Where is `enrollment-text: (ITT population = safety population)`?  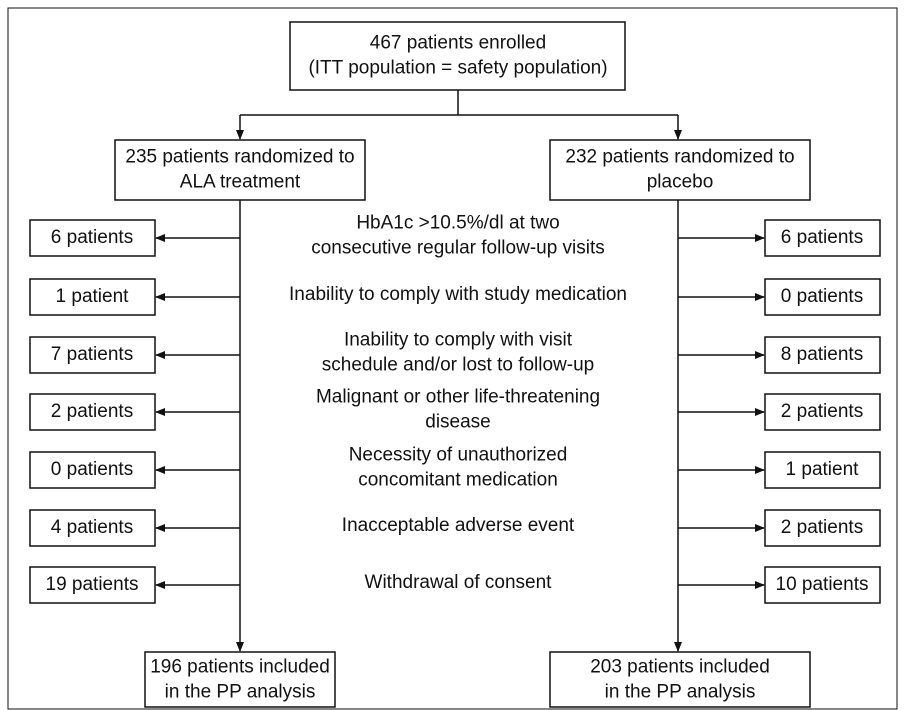 enrollment-text: (ITT population = safety population) is located at coordinates (457, 68).